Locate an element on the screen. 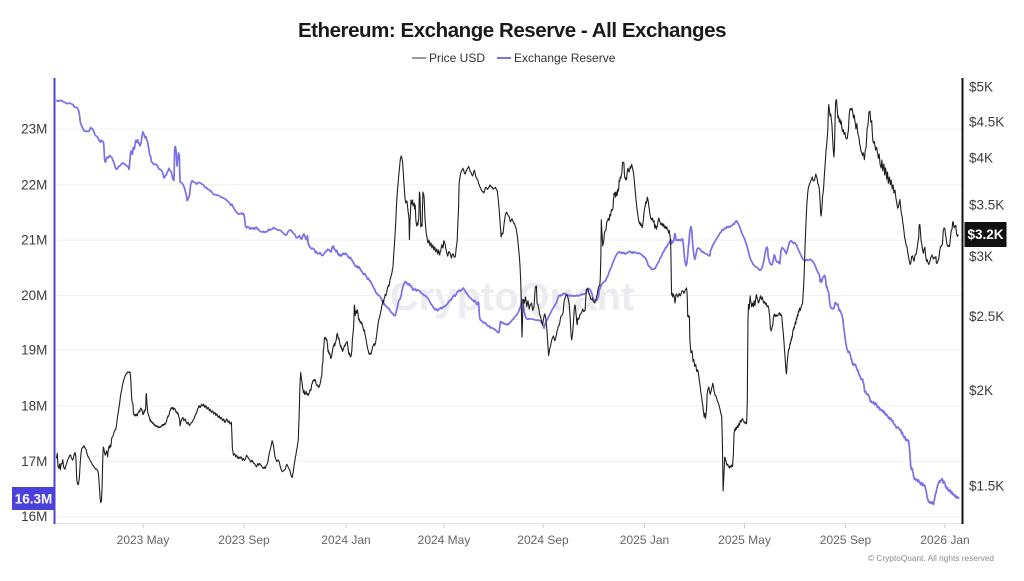 The image size is (1024, 581). svg-text: Exchange Reserve is located at coordinates (565, 58).